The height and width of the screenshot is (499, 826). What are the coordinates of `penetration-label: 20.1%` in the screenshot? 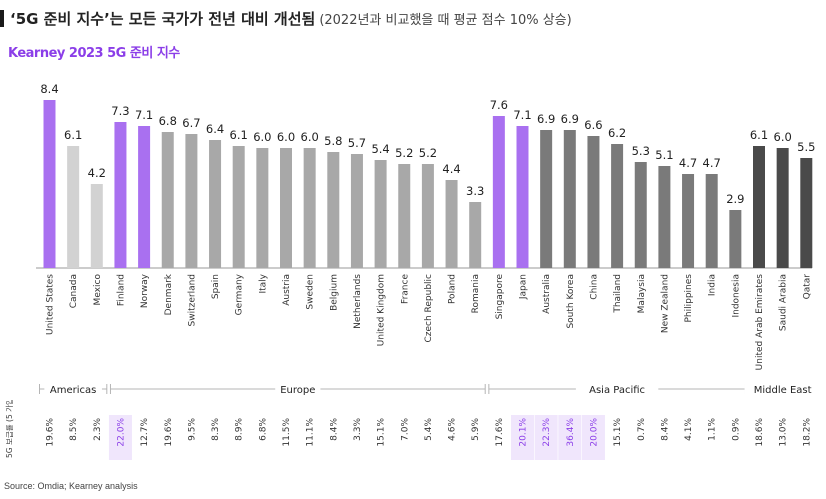 It's located at (524, 432).